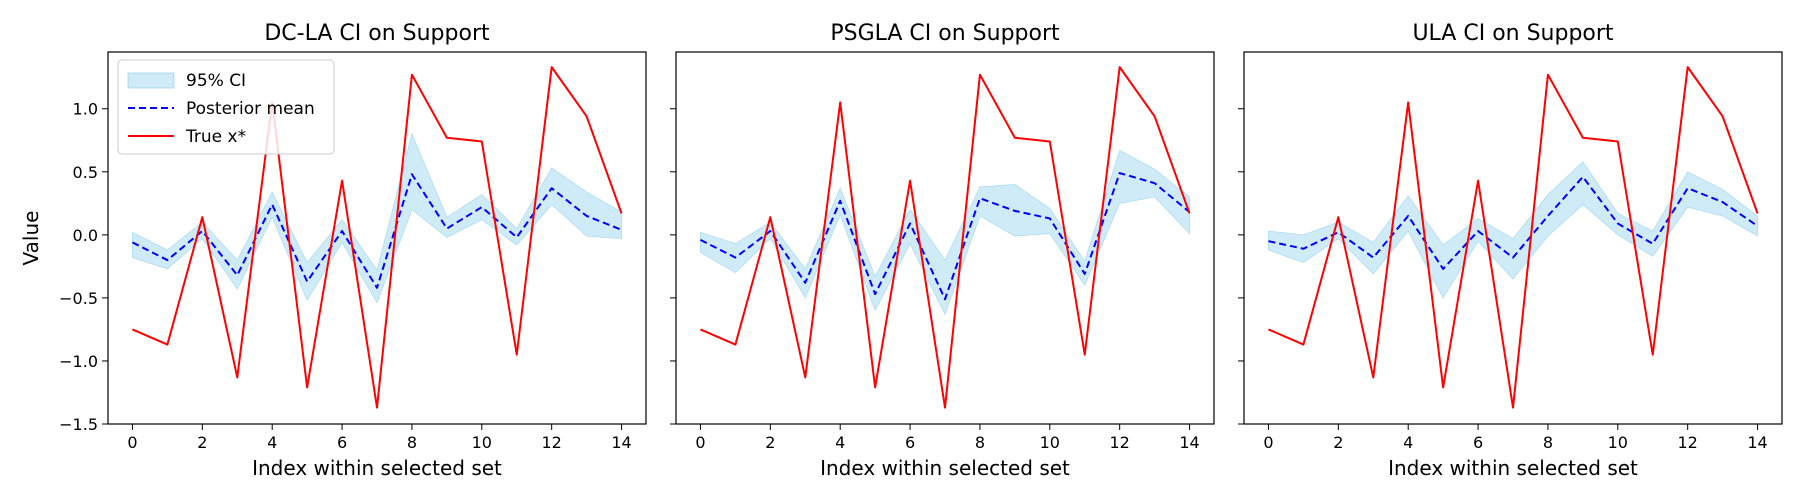 Image resolution: width=1800 pixels, height=500 pixels. I want to click on legend-label: True x*, so click(215, 137).